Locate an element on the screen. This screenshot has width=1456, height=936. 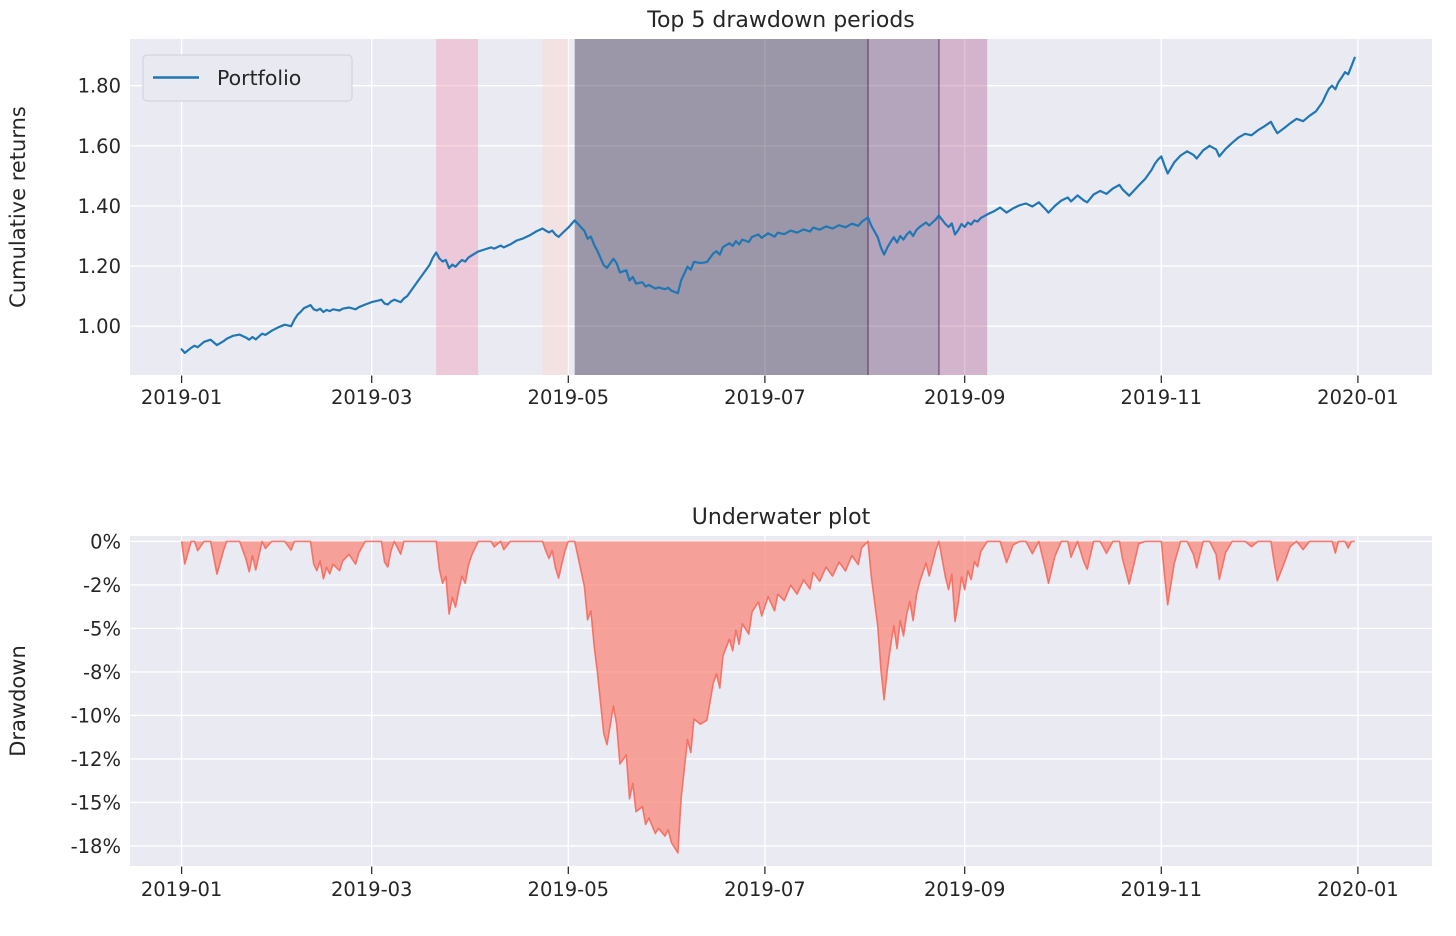
legend: Portfolio is located at coordinates (247, 78).